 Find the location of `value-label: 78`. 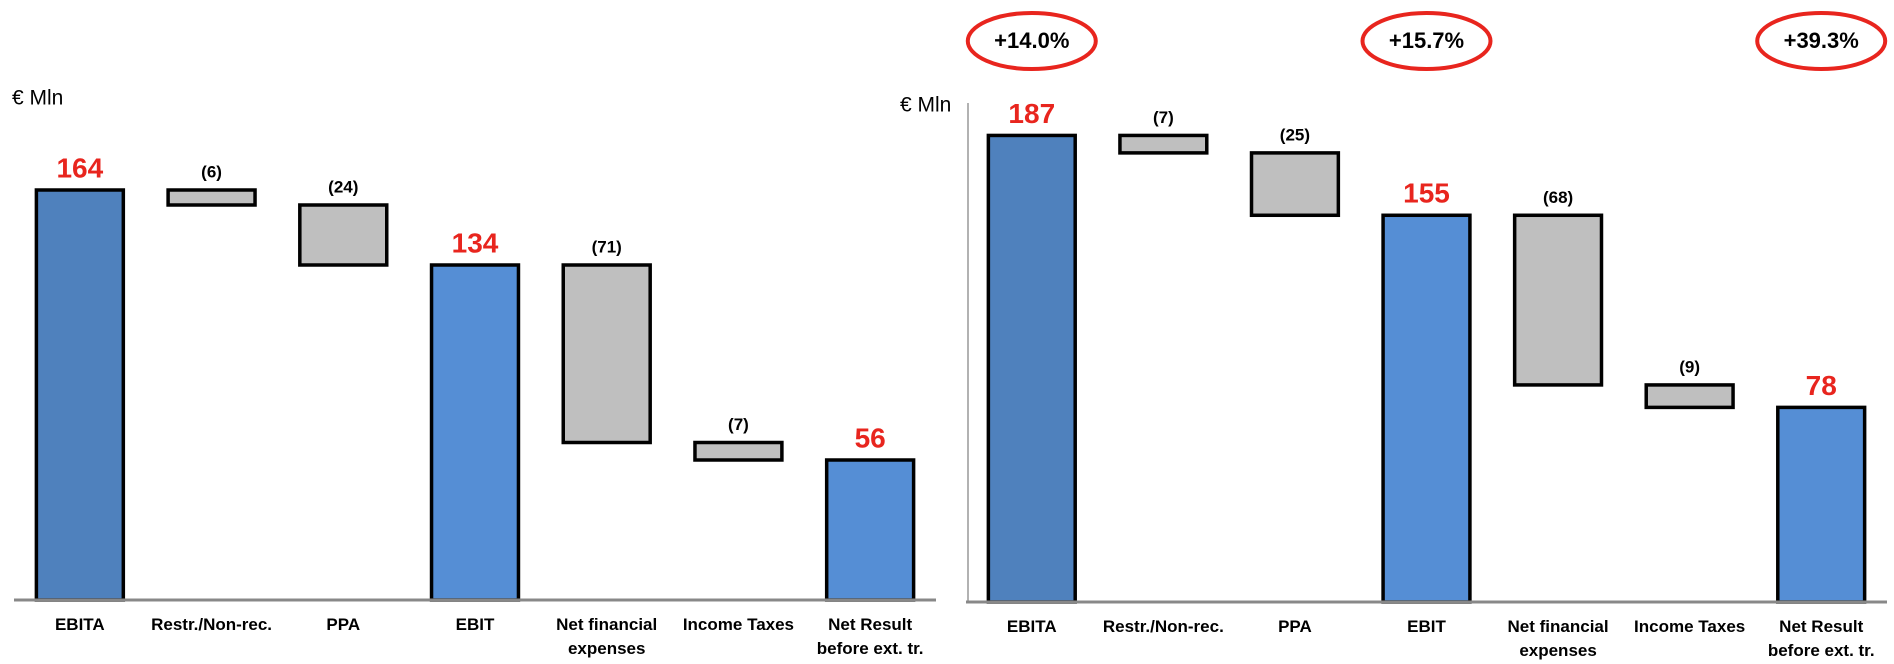

value-label: 78 is located at coordinates (1821, 385).